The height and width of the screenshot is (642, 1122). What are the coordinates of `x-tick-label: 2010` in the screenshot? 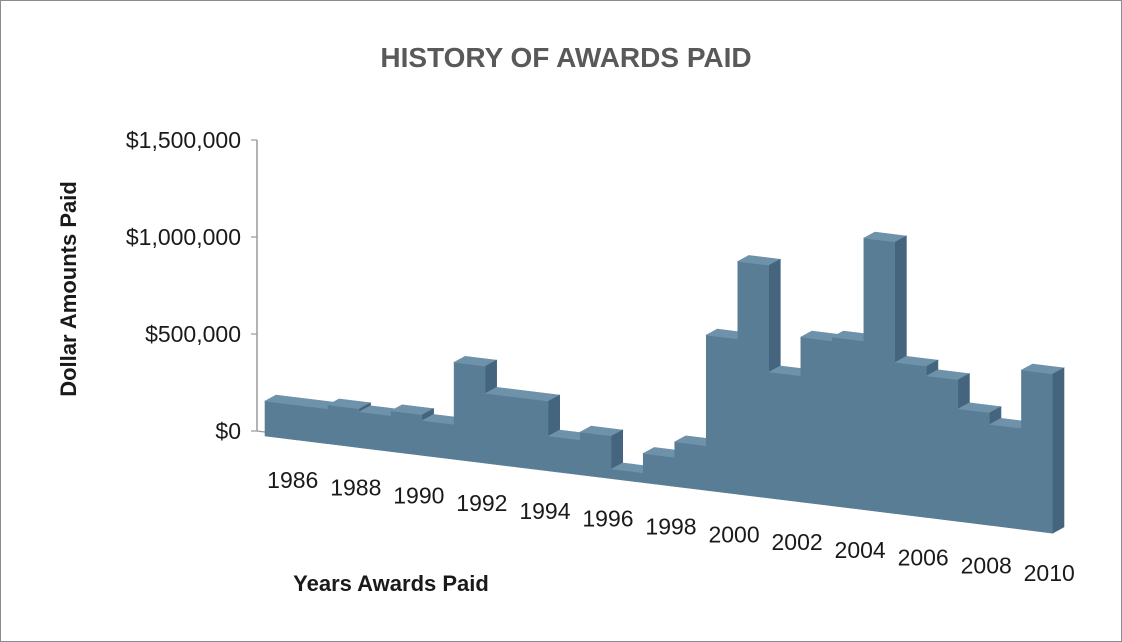 It's located at (1049, 573).